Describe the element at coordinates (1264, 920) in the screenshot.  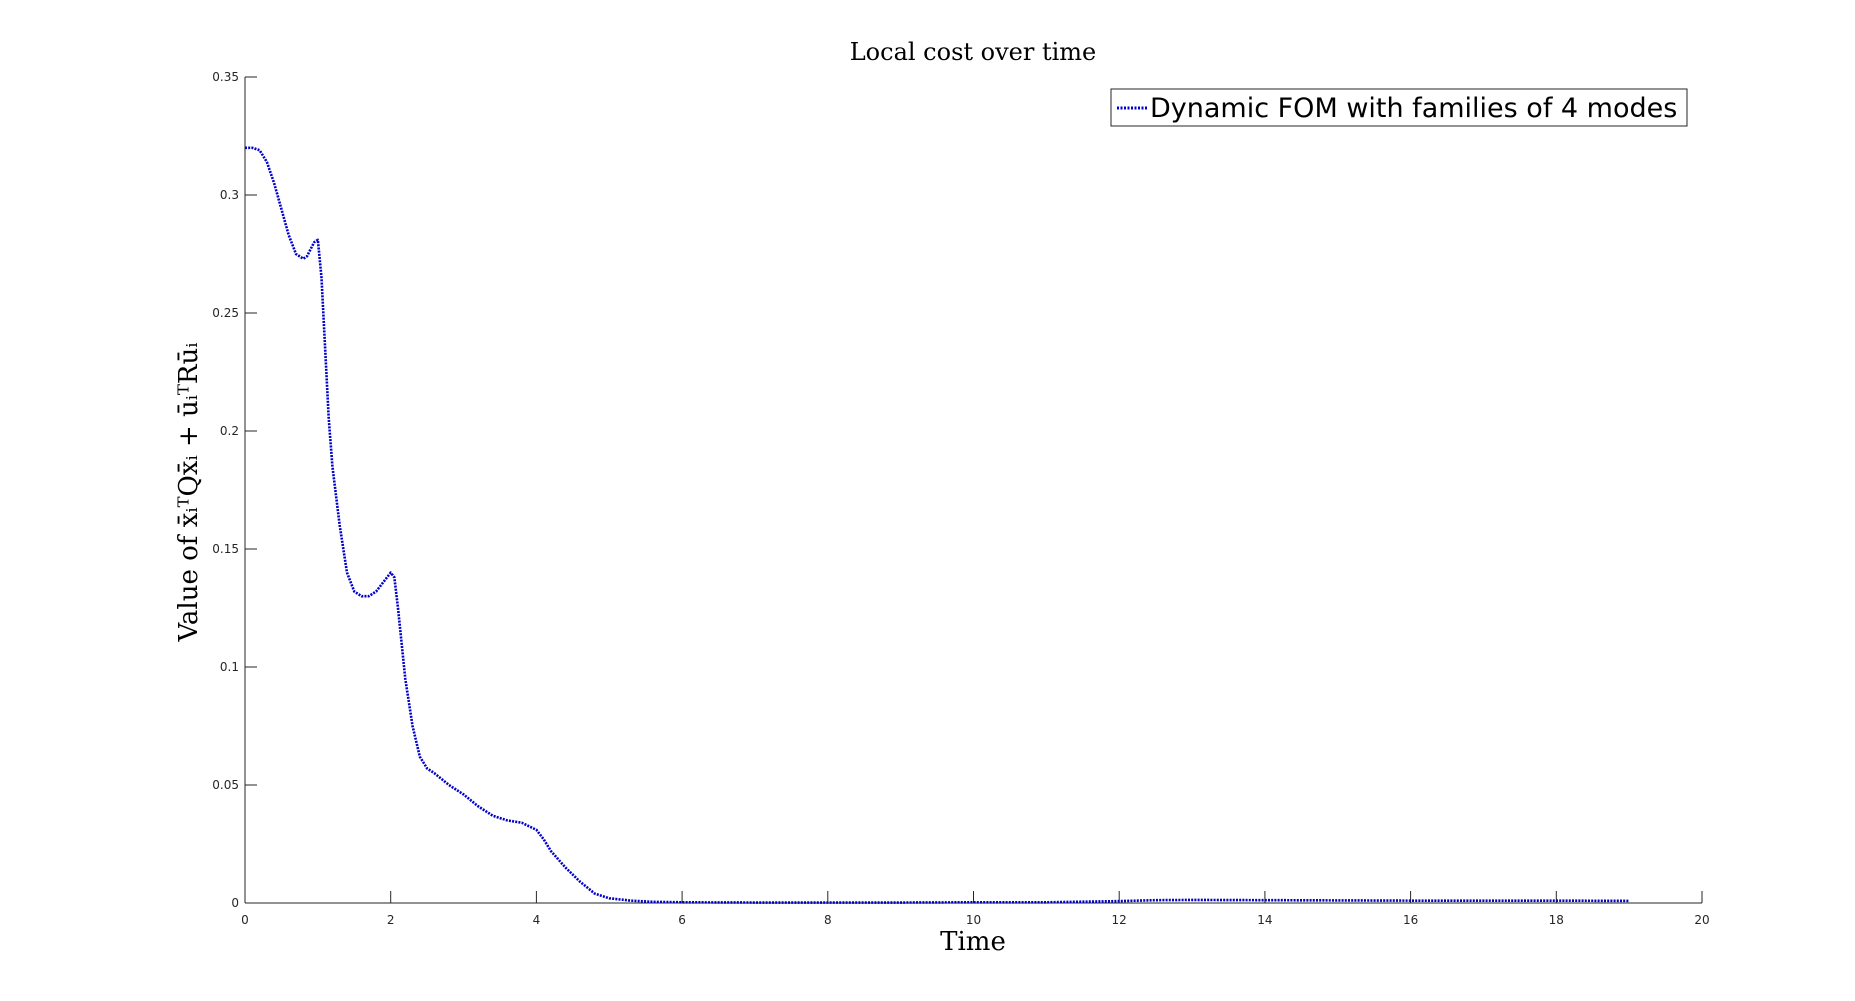
I see `x-tick-label: 14` at that location.